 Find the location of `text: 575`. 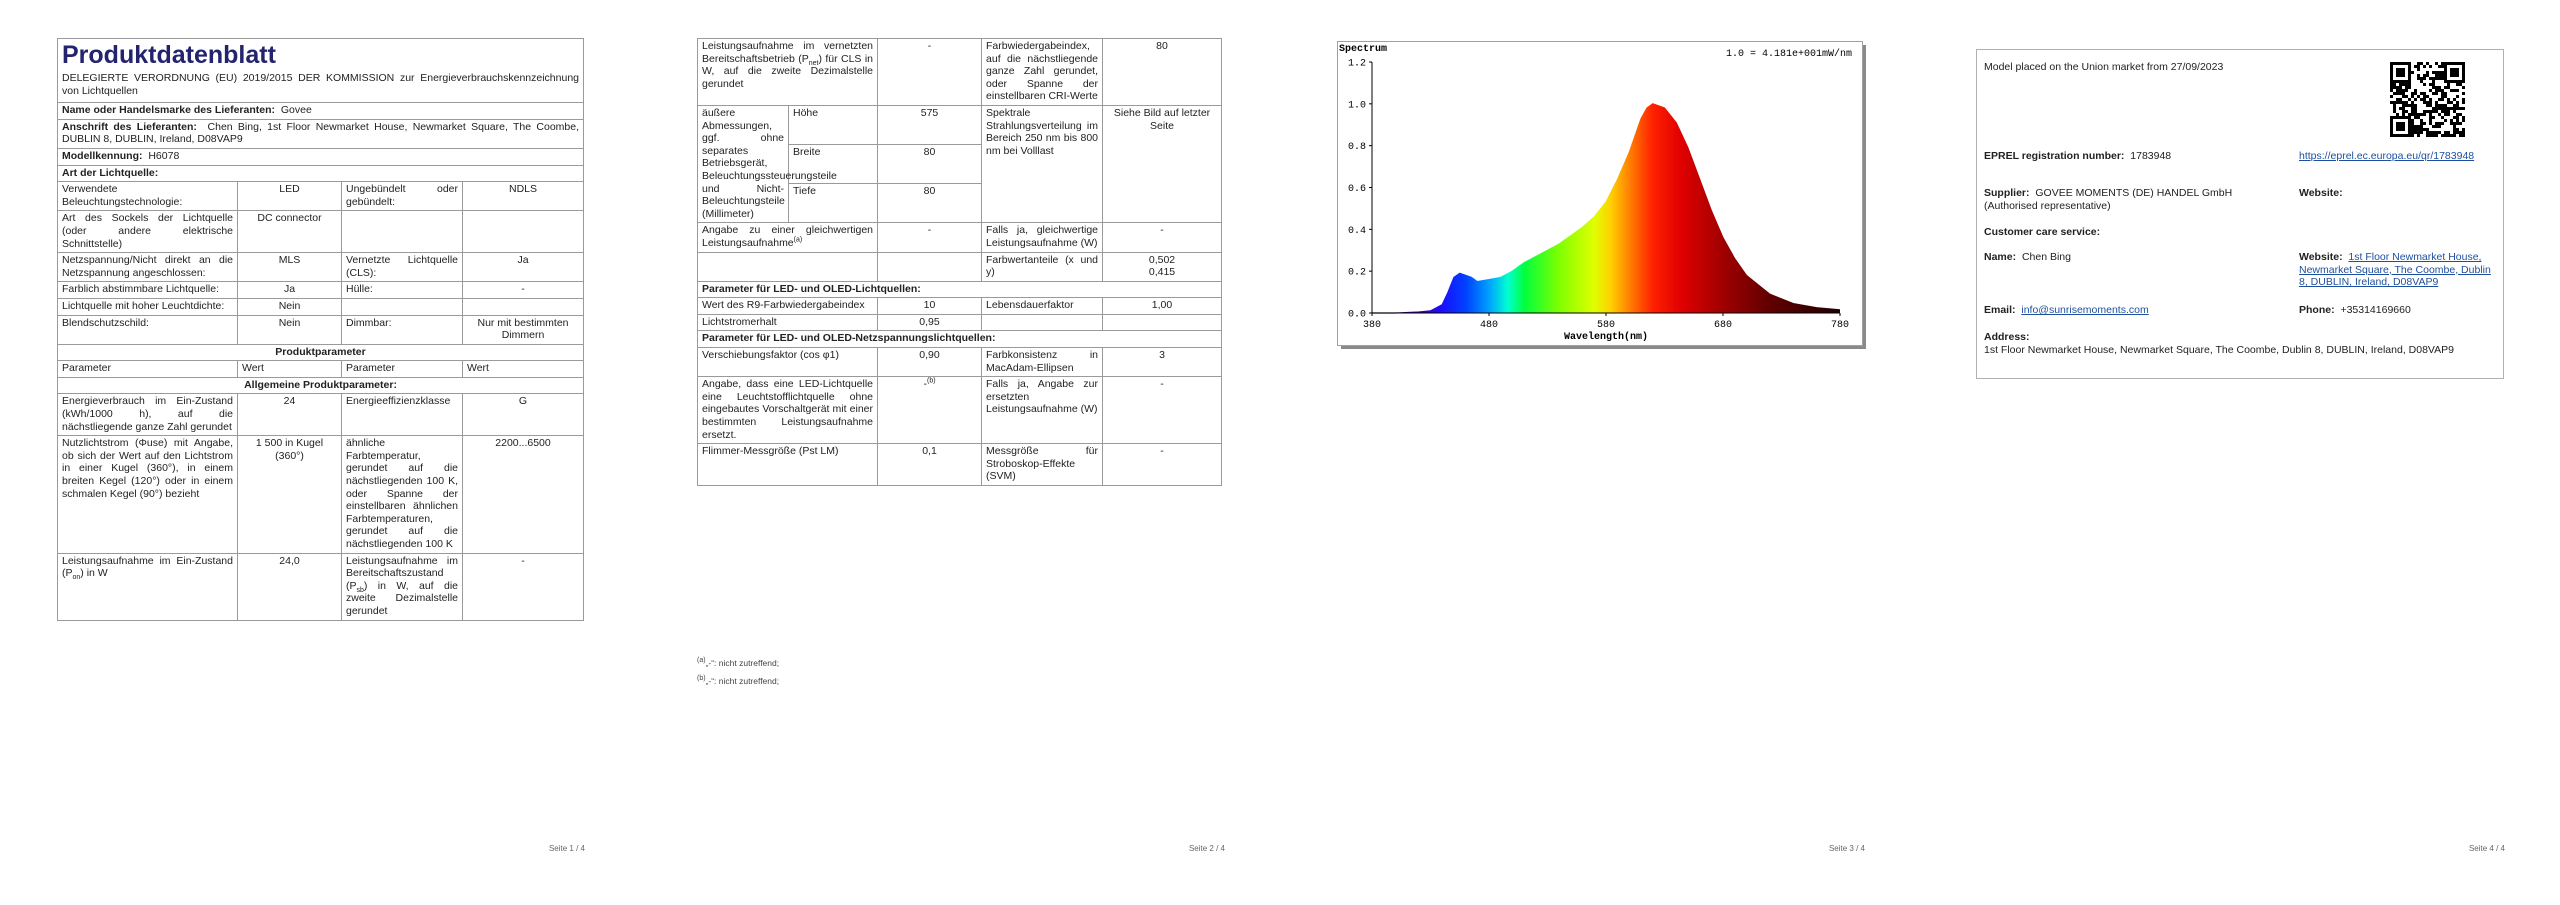

text: 575 is located at coordinates (929, 112).